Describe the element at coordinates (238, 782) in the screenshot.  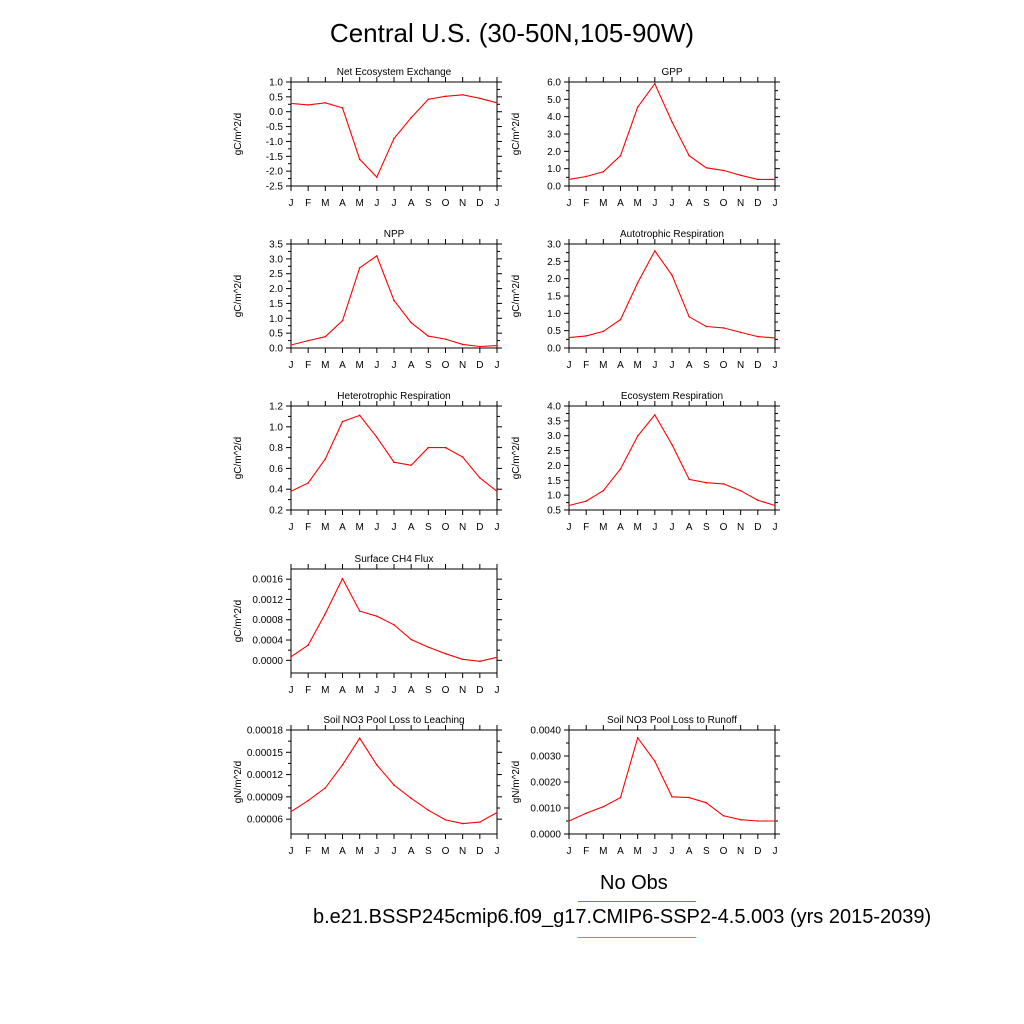
I see `y-axis-label: gN/m^2/d` at that location.